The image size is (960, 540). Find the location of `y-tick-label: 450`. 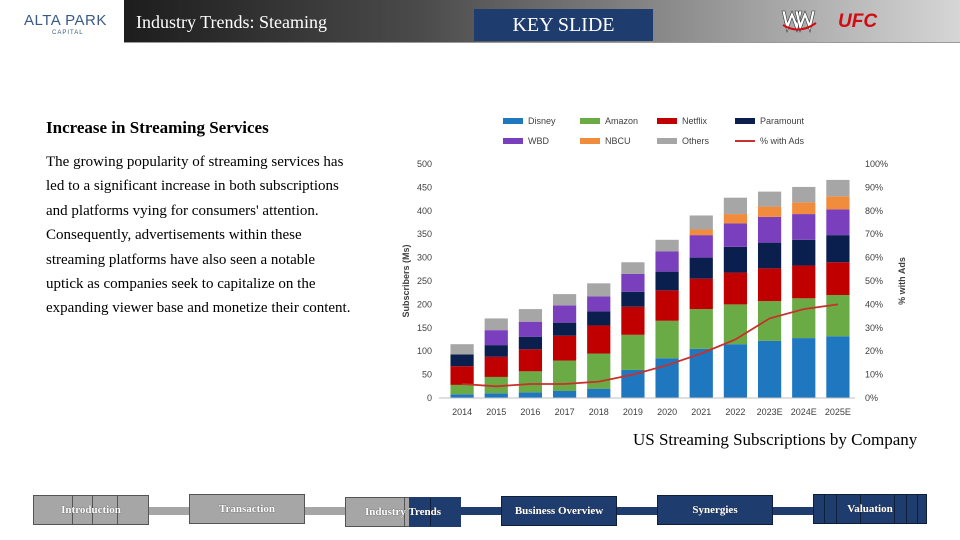

y-tick-label: 450 is located at coordinates (424, 187).